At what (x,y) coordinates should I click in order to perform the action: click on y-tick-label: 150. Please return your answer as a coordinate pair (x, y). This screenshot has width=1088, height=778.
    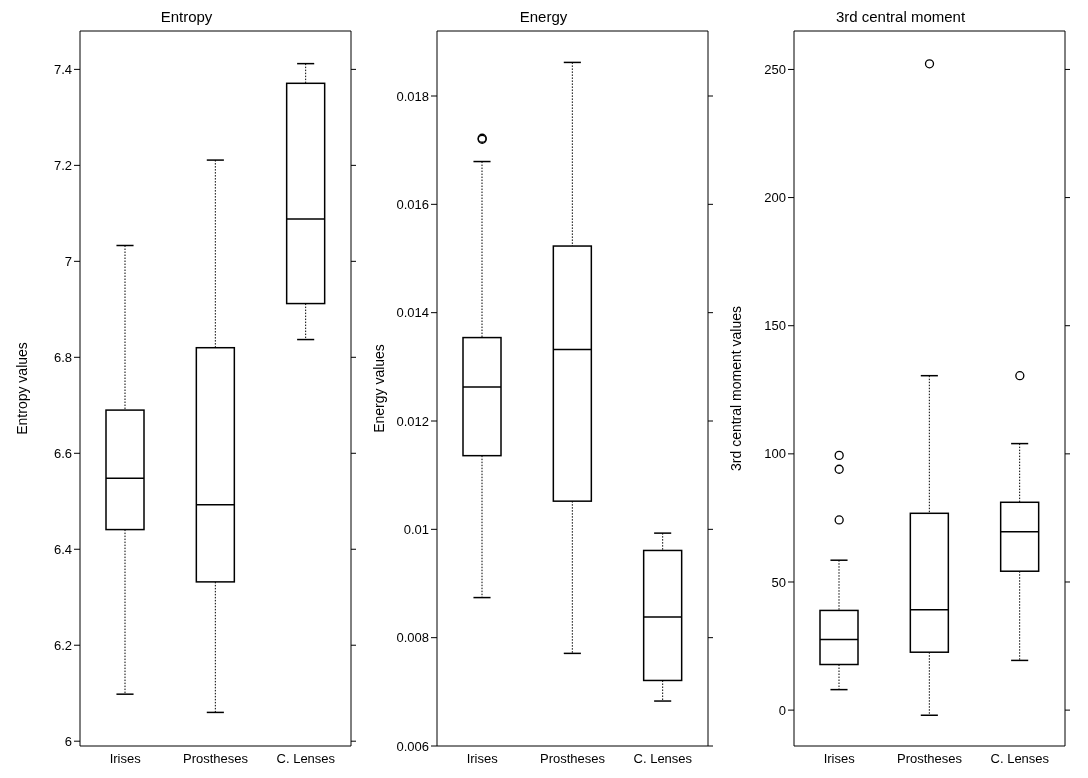
    Looking at the image, I should click on (775, 326).